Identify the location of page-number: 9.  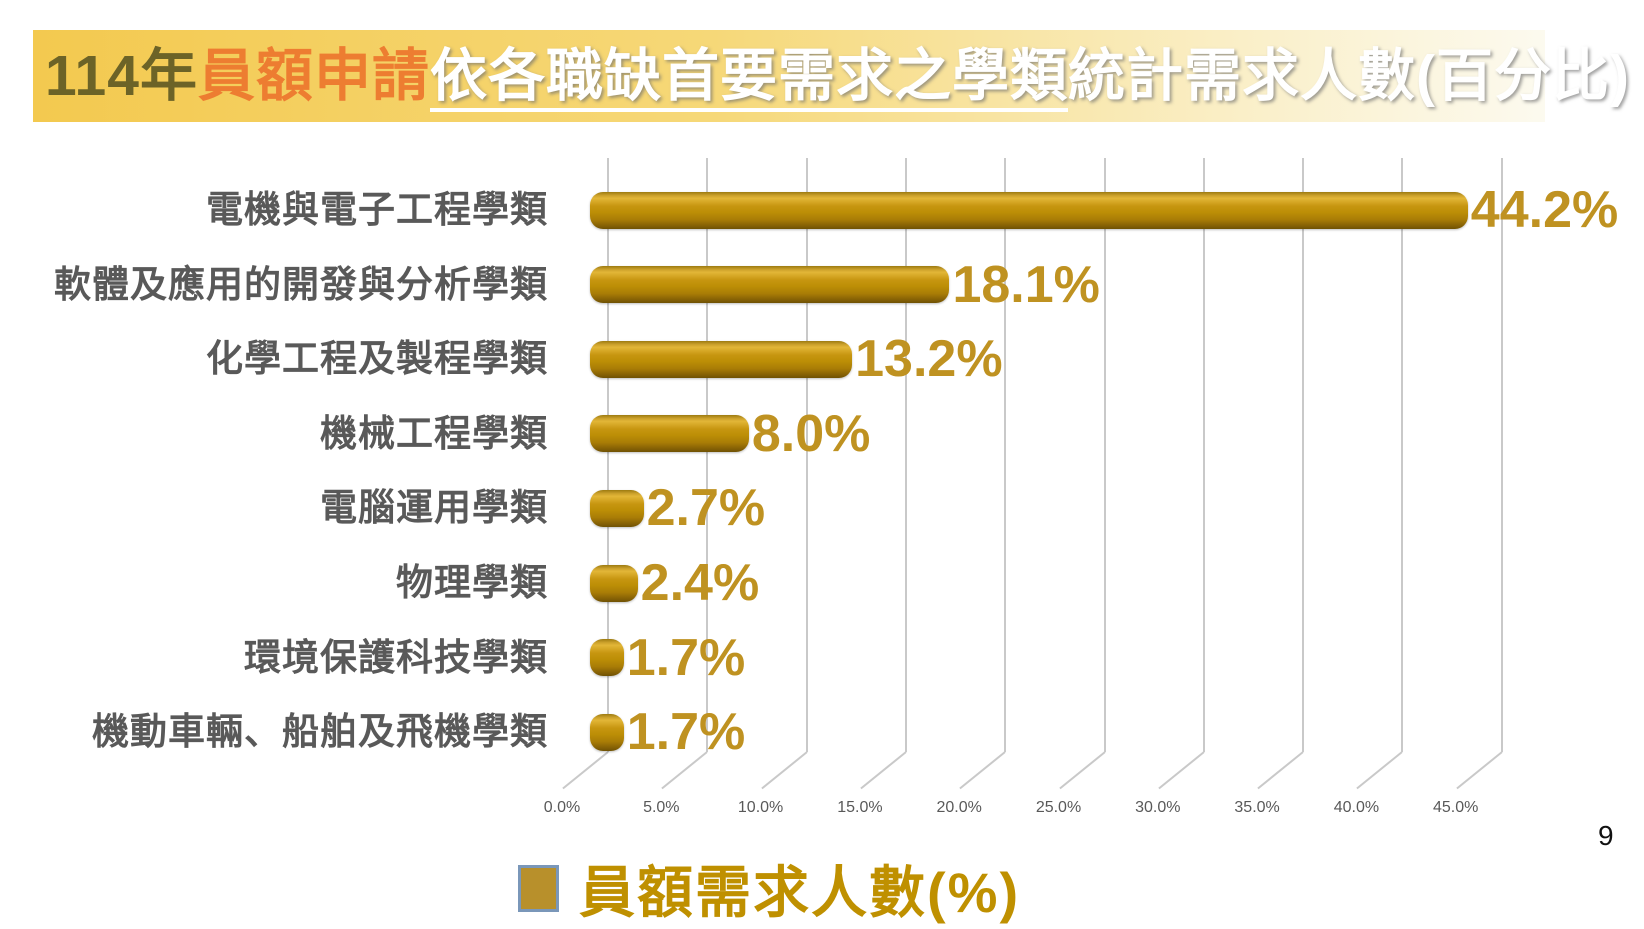
(1606, 835).